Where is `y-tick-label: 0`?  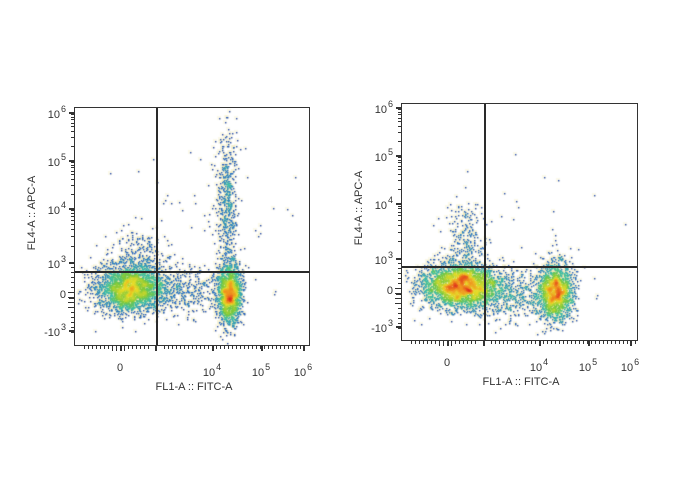 y-tick-label: 0 is located at coordinates (62, 295).